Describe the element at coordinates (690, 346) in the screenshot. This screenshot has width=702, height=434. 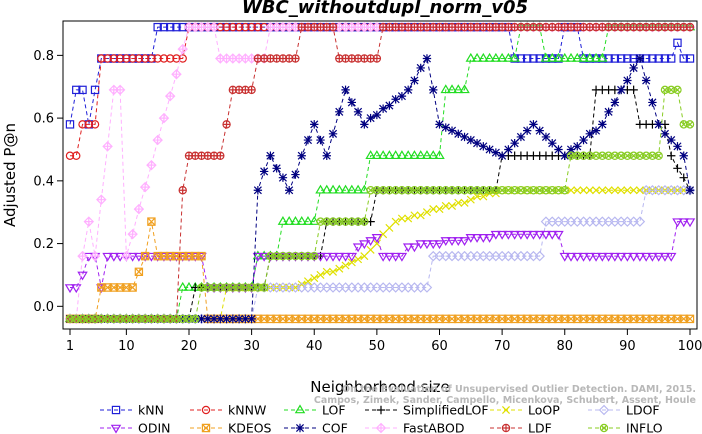
I see `x-tick-label: 100` at that location.